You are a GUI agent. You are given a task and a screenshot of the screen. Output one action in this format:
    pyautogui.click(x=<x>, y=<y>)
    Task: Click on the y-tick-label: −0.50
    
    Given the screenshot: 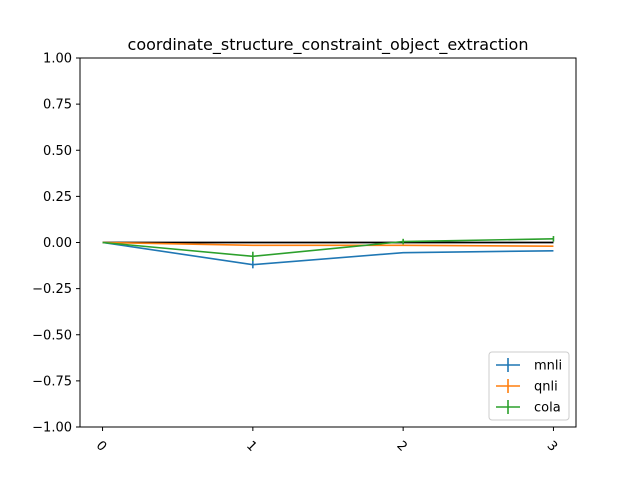 What is the action you would take?
    pyautogui.click(x=52, y=335)
    